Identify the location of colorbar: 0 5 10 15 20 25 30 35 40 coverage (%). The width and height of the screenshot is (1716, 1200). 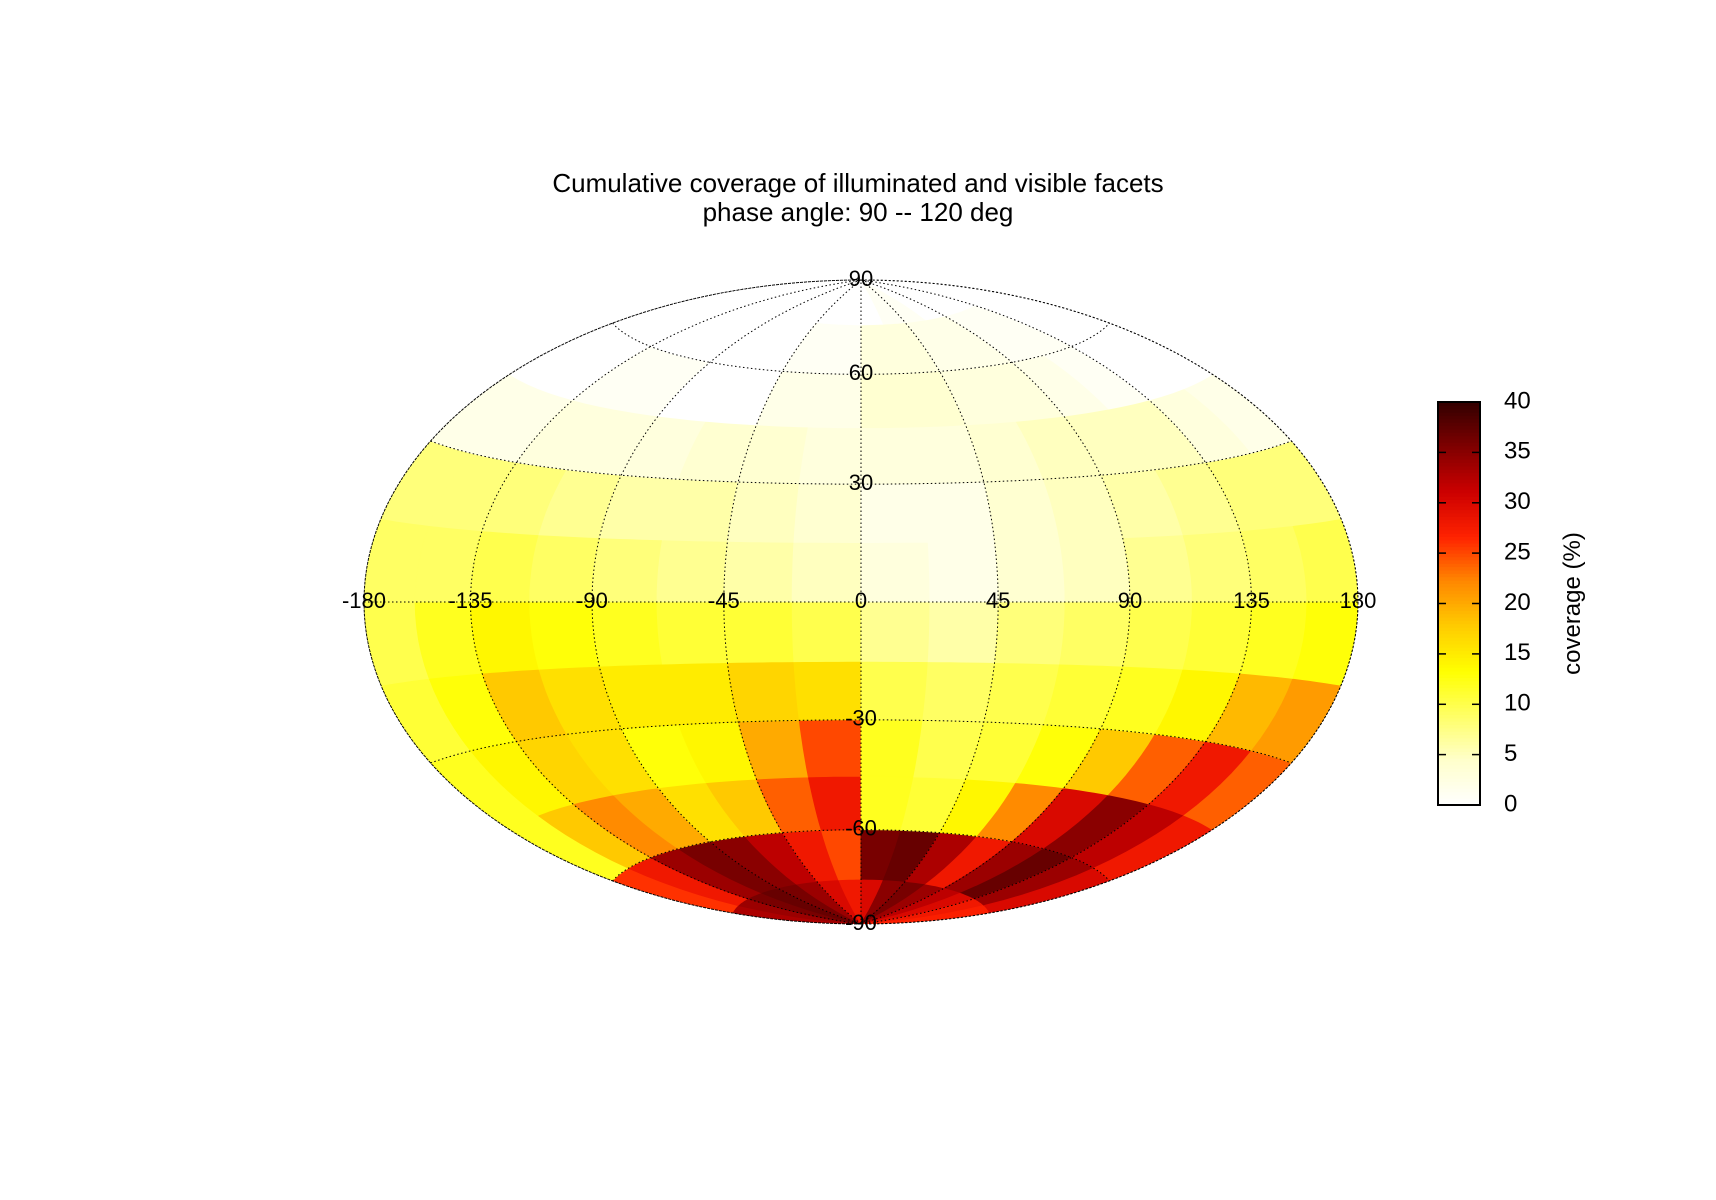
(1511, 602).